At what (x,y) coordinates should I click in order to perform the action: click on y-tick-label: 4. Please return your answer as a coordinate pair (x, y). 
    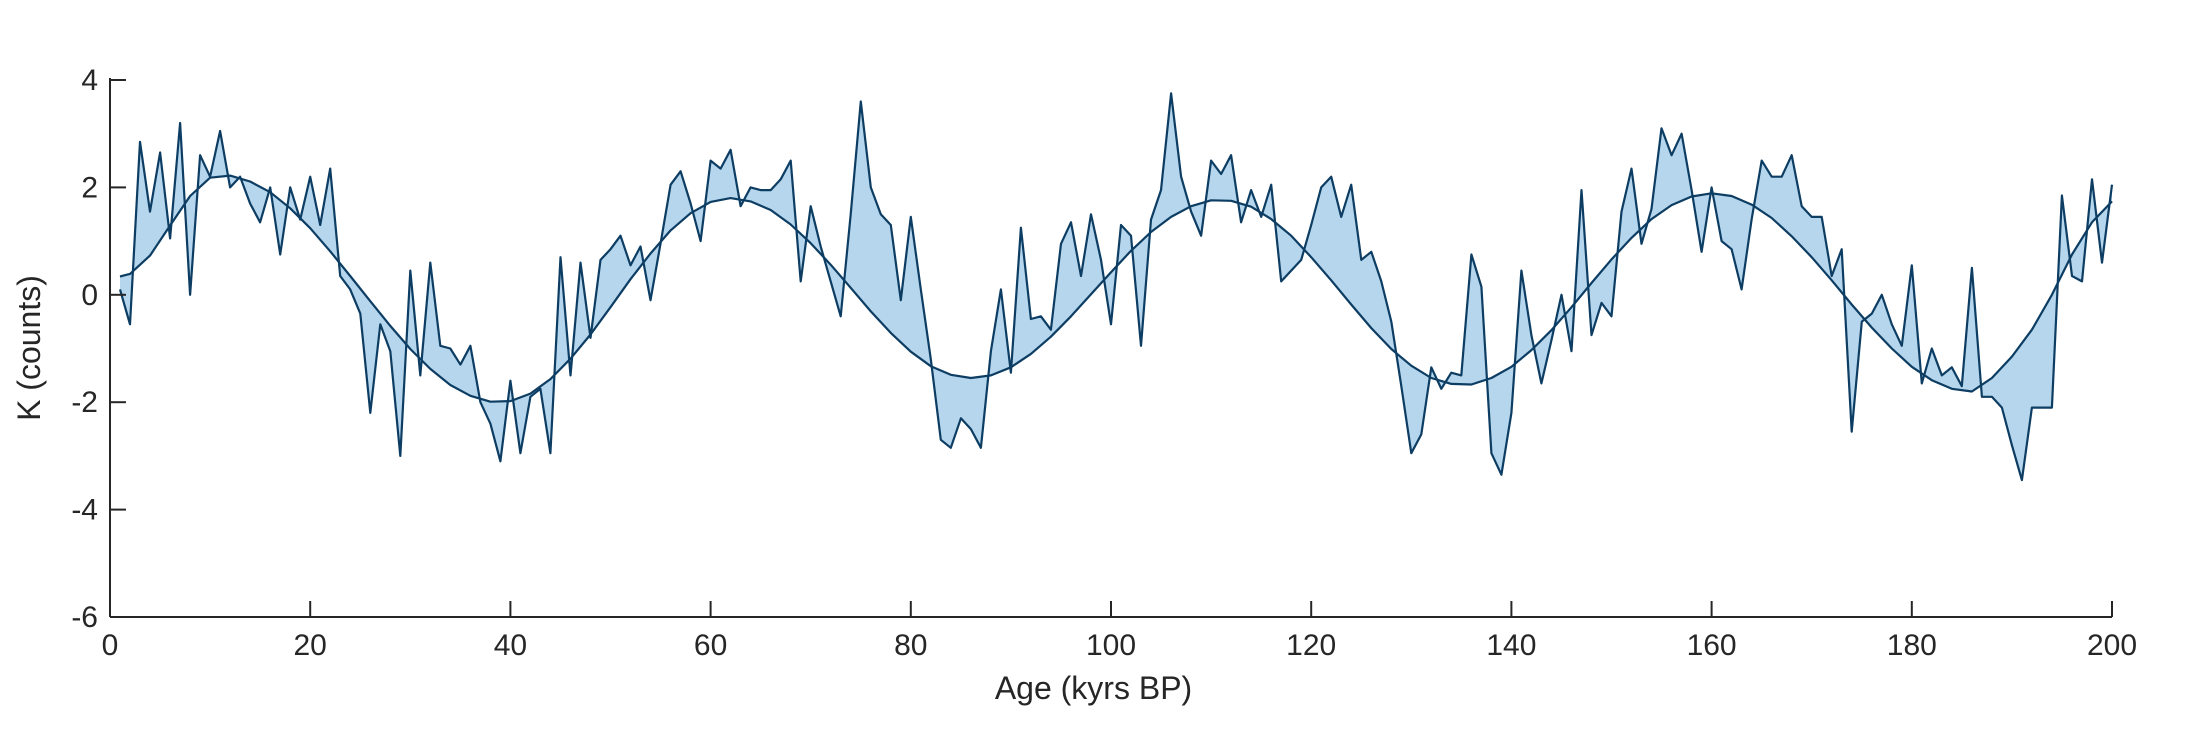
    Looking at the image, I should click on (89, 80).